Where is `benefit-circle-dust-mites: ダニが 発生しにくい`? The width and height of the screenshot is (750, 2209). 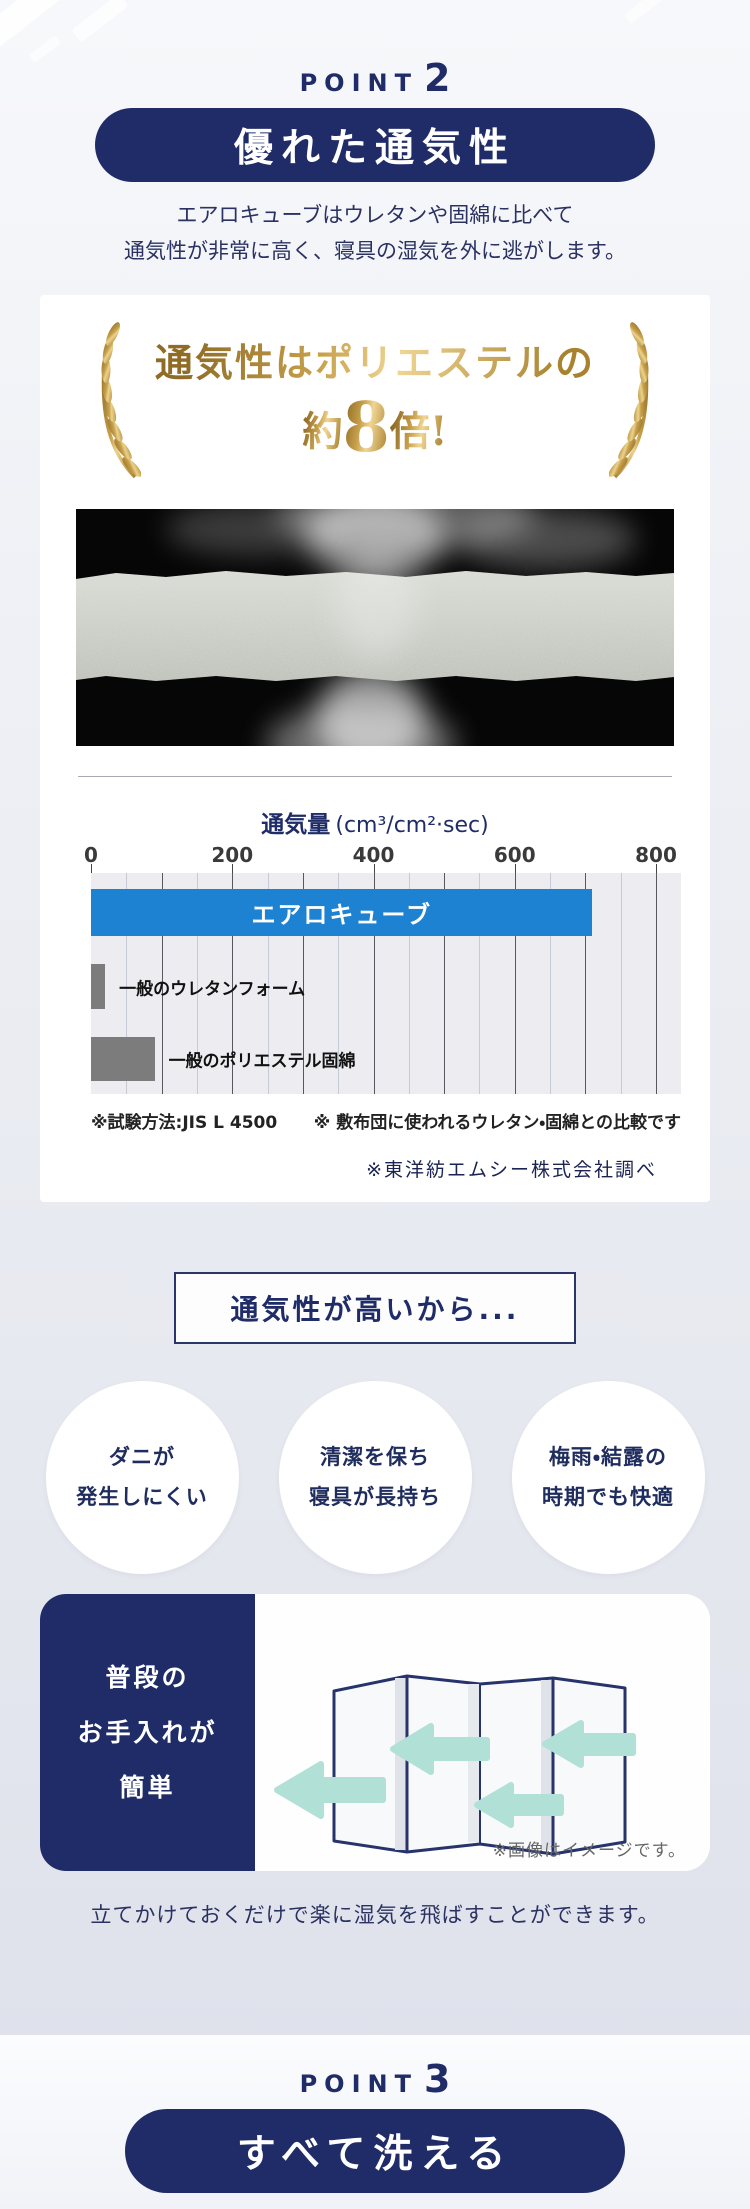 benefit-circle-dust-mites: ダニが 発生しにくい is located at coordinates (142, 1478).